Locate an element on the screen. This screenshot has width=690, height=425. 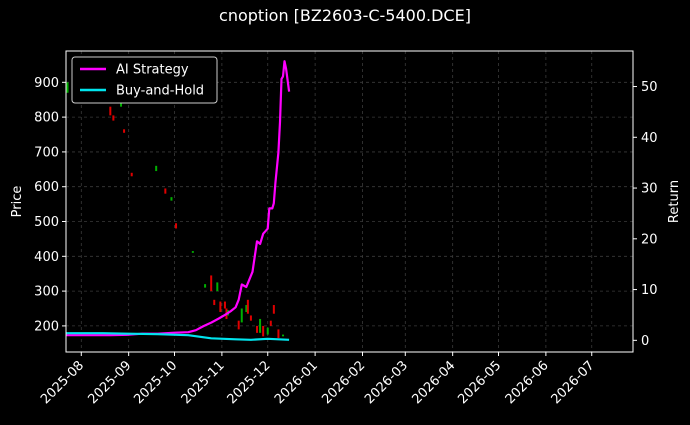
legend-box is located at coordinates (144, 80).